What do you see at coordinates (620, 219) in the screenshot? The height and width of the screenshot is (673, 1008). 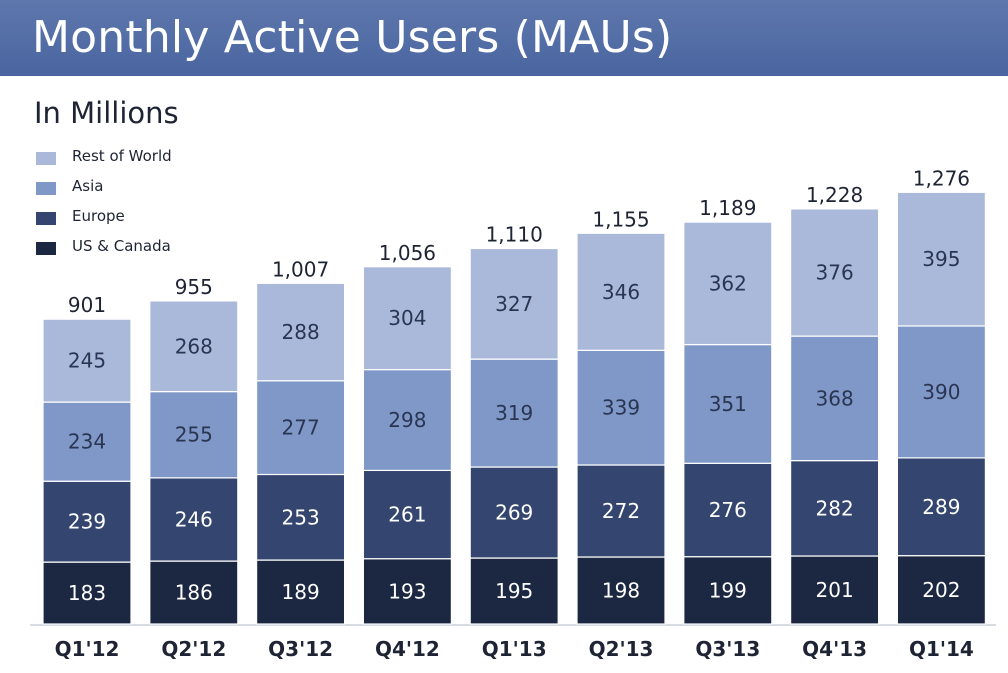 I see `total-label: 1,155` at bounding box center [620, 219].